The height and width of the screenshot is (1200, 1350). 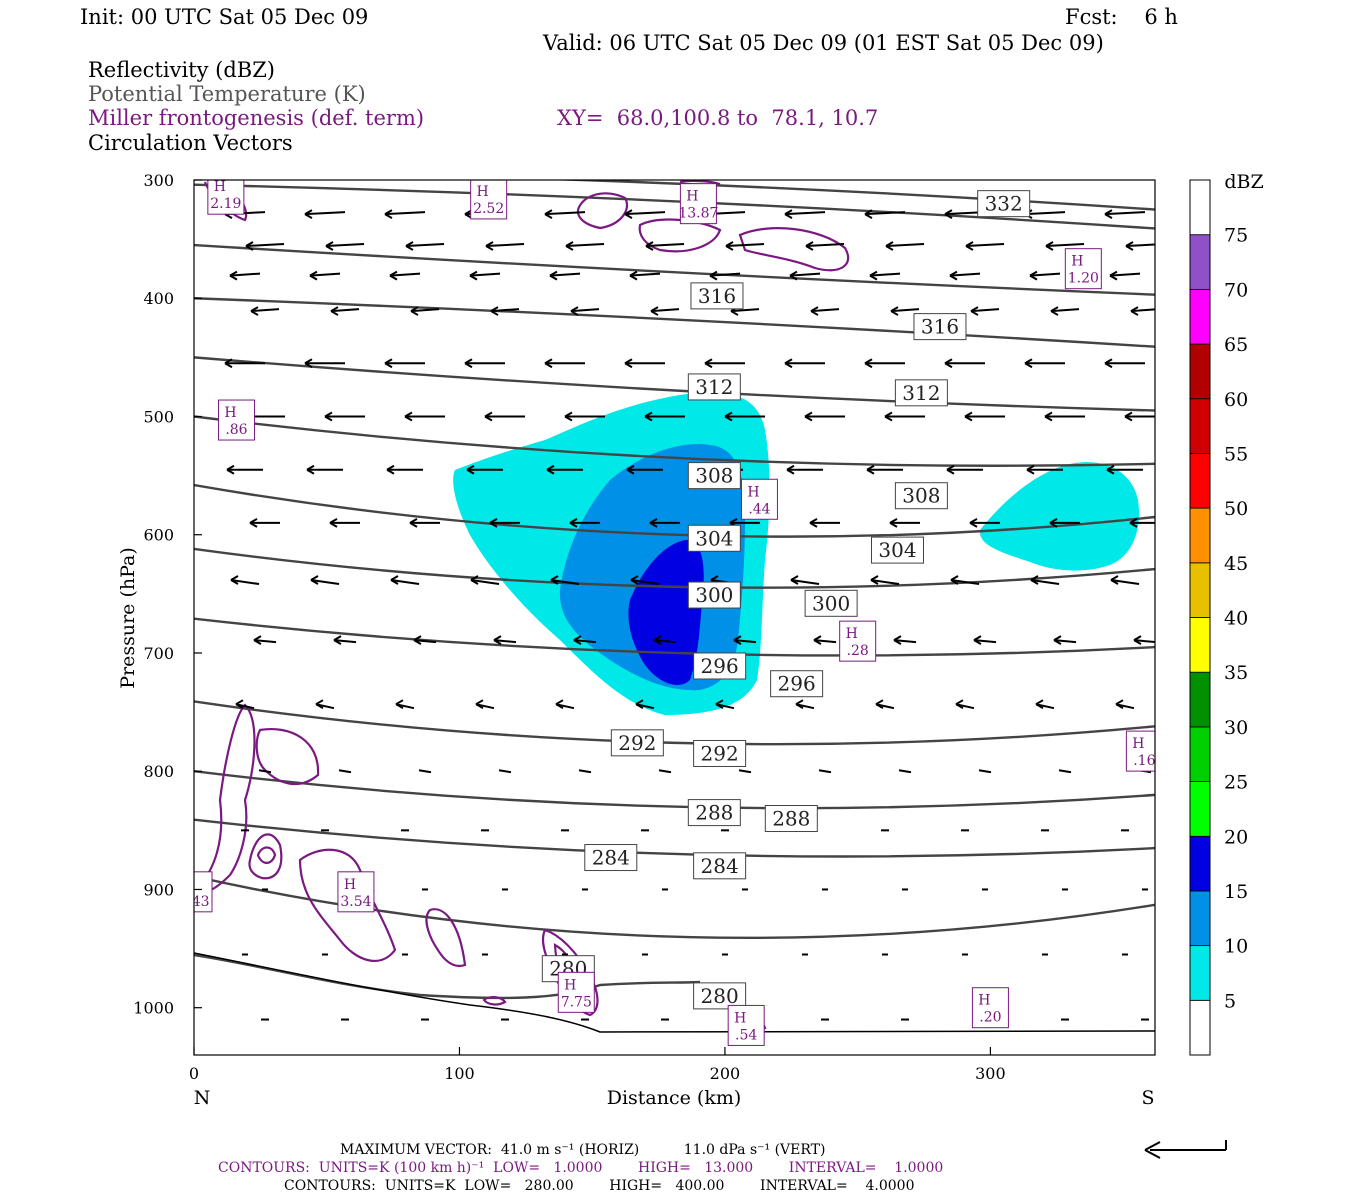 What do you see at coordinates (1083, 269) in the screenshot?
I see `frontogenesis-max-label: H1.20` at bounding box center [1083, 269].